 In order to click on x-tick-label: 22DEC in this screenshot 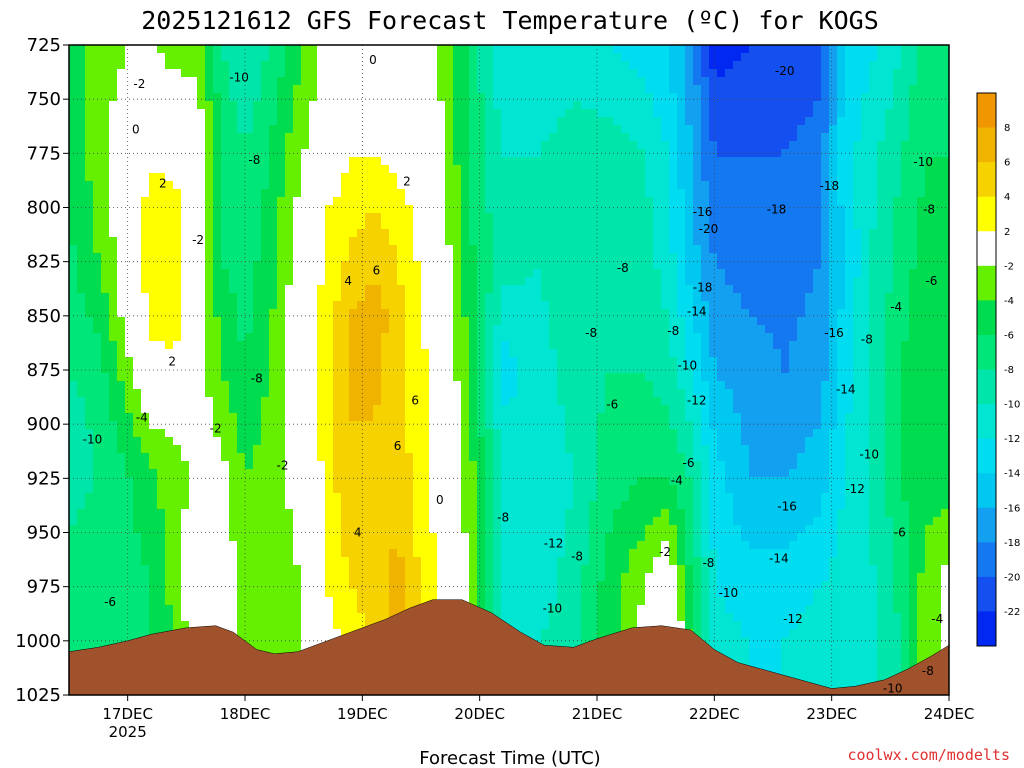, I will do `click(714, 714)`.